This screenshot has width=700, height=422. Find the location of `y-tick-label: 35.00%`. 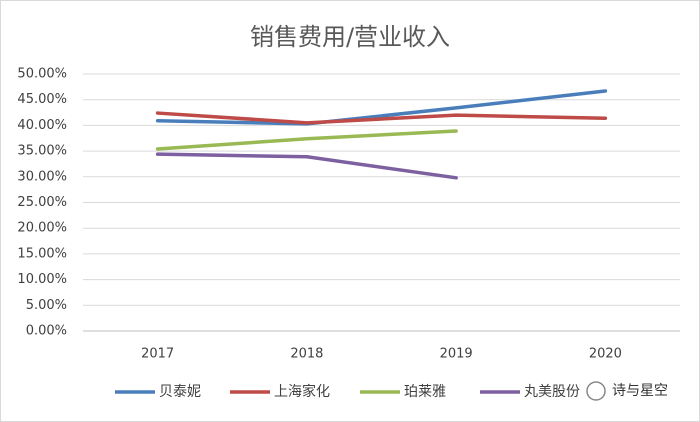

y-tick-label: 35.00% is located at coordinates (42, 151).